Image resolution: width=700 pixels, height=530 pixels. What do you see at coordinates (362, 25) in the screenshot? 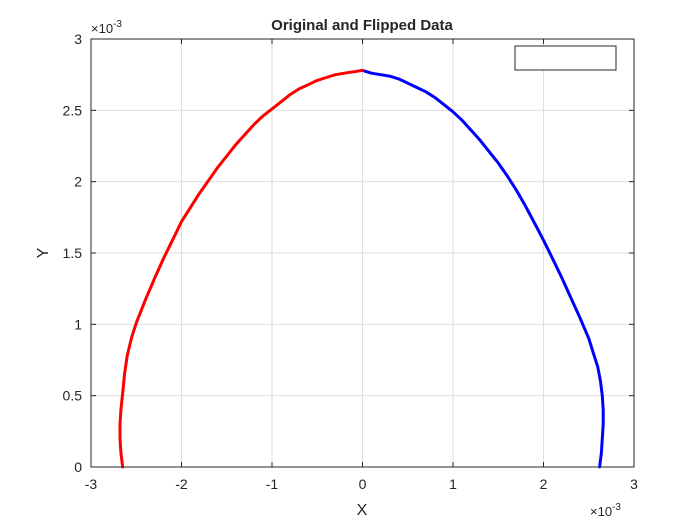
I see `chart-title: Original and Flipped Data` at bounding box center [362, 25].